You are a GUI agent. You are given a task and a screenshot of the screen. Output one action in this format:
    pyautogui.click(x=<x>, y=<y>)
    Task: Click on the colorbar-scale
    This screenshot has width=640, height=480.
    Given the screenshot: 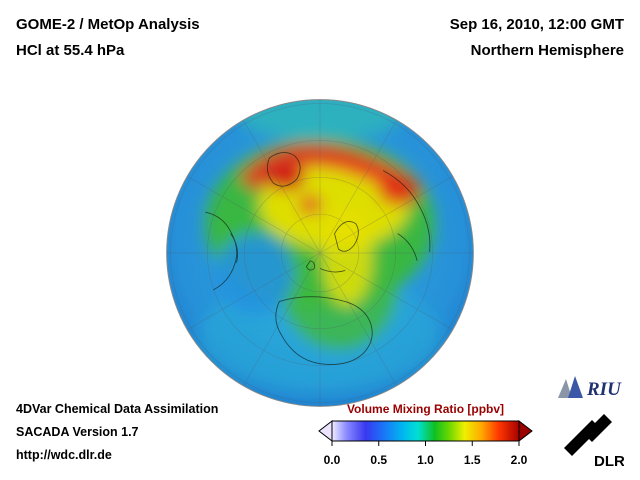 What is the action you would take?
    pyautogui.click(x=425, y=432)
    